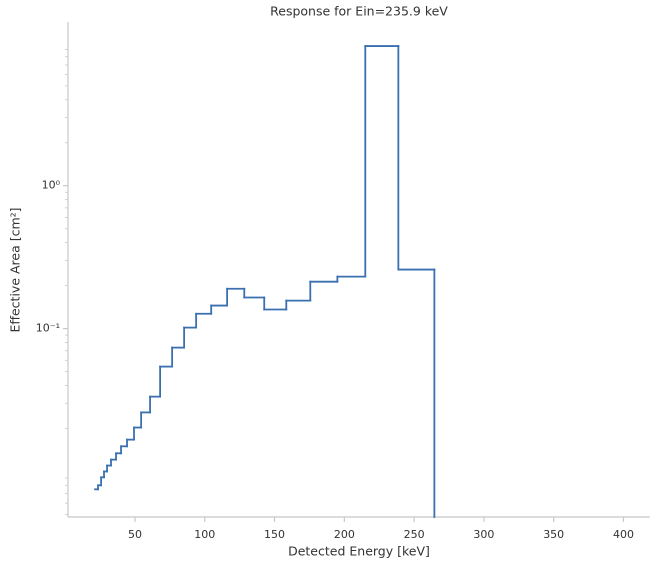  Describe the element at coordinates (623, 534) in the screenshot. I see `x-tick-label: 400` at that location.